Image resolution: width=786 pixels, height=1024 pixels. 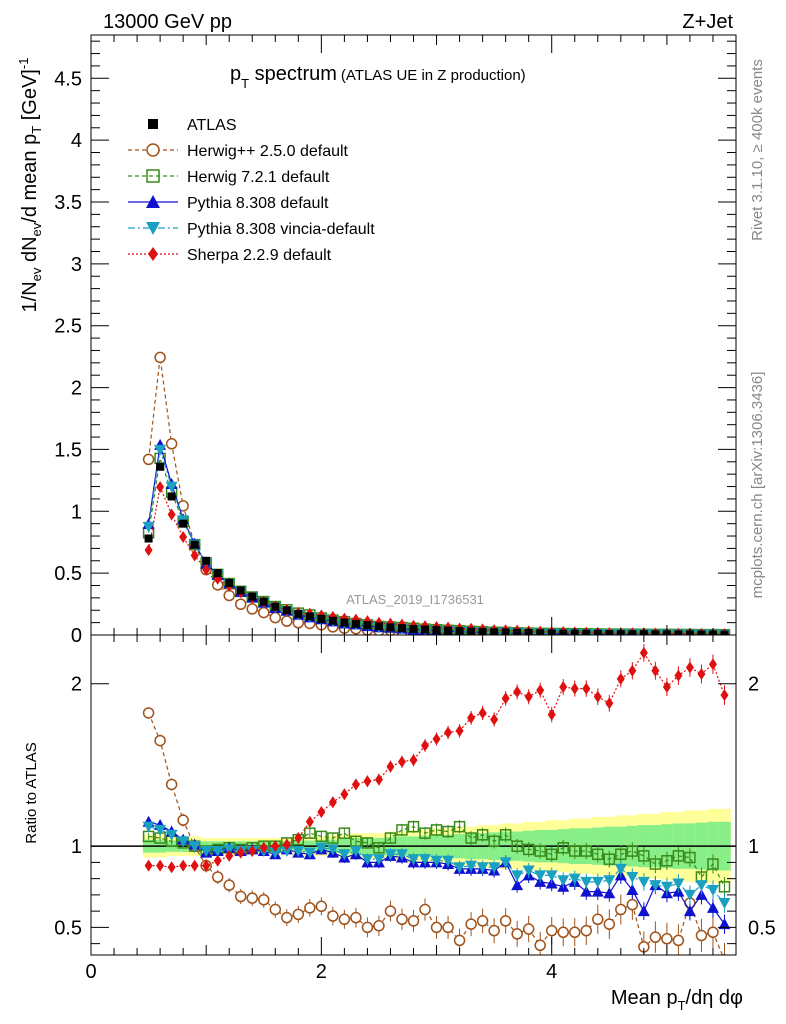 What do you see at coordinates (76, 265) in the screenshot?
I see `y-tick-label-top: 3` at bounding box center [76, 265].